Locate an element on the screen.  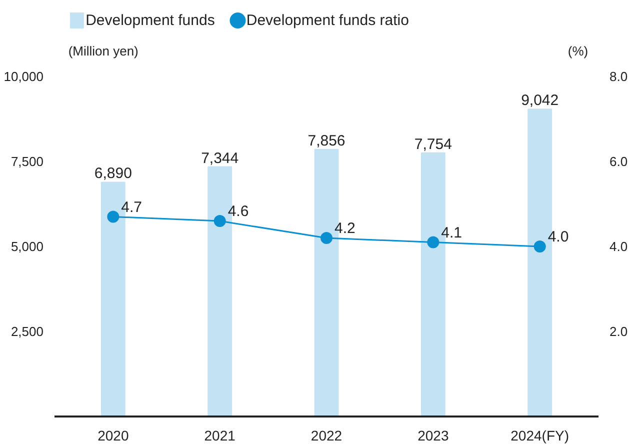
y2-axis-title: (%) is located at coordinates (578, 51).